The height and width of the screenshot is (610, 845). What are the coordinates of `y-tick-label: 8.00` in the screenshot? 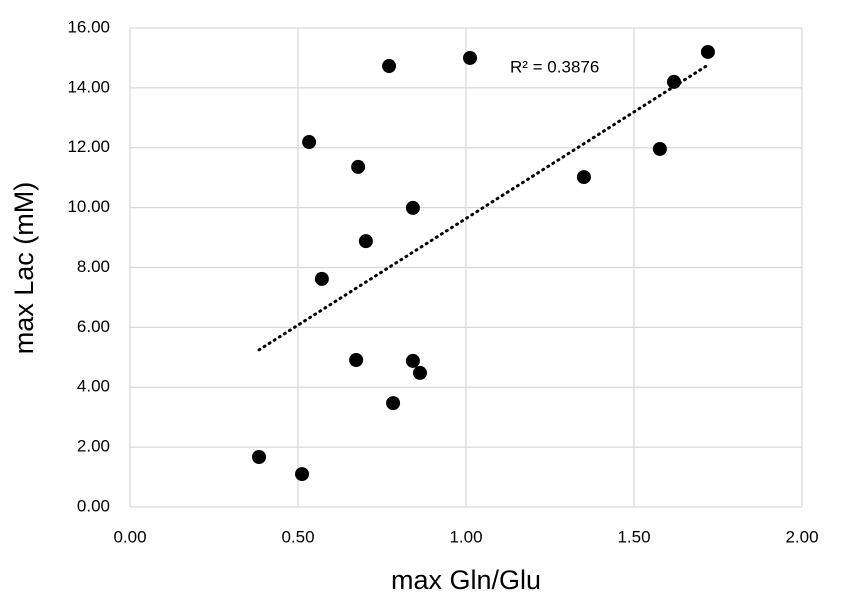 It's located at (93, 266).